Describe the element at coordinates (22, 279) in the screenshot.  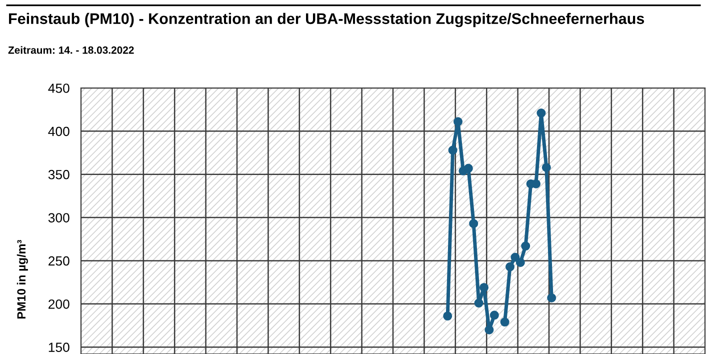
I see `y-axis-title: PM10 in µg/m³` at that location.